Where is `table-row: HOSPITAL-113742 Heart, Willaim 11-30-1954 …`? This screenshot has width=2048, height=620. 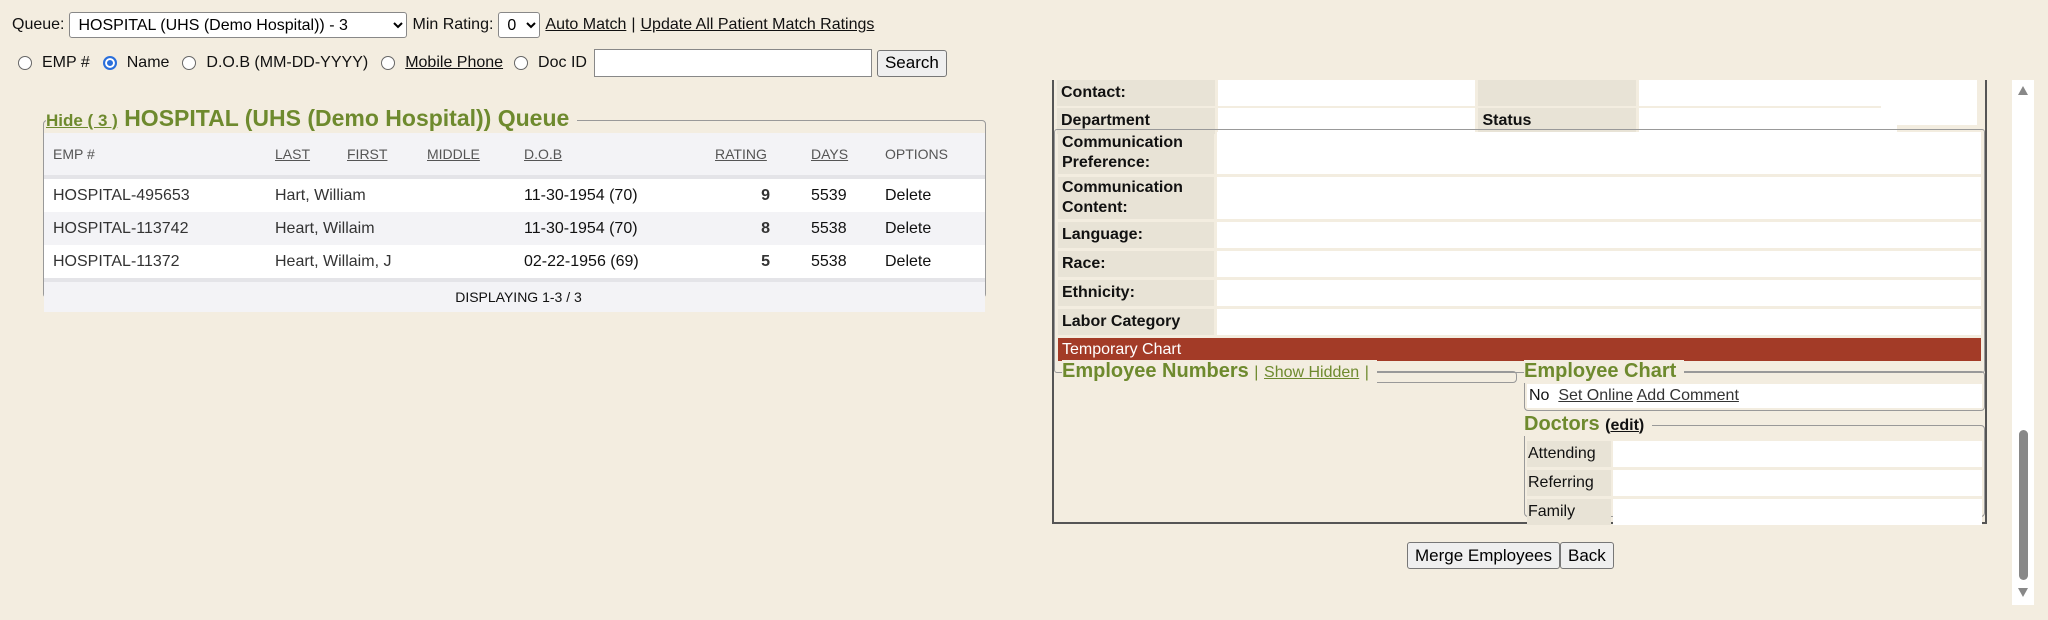 table-row: HOSPITAL-113742 Heart, Willaim 11-30-1954 … is located at coordinates (514, 228).